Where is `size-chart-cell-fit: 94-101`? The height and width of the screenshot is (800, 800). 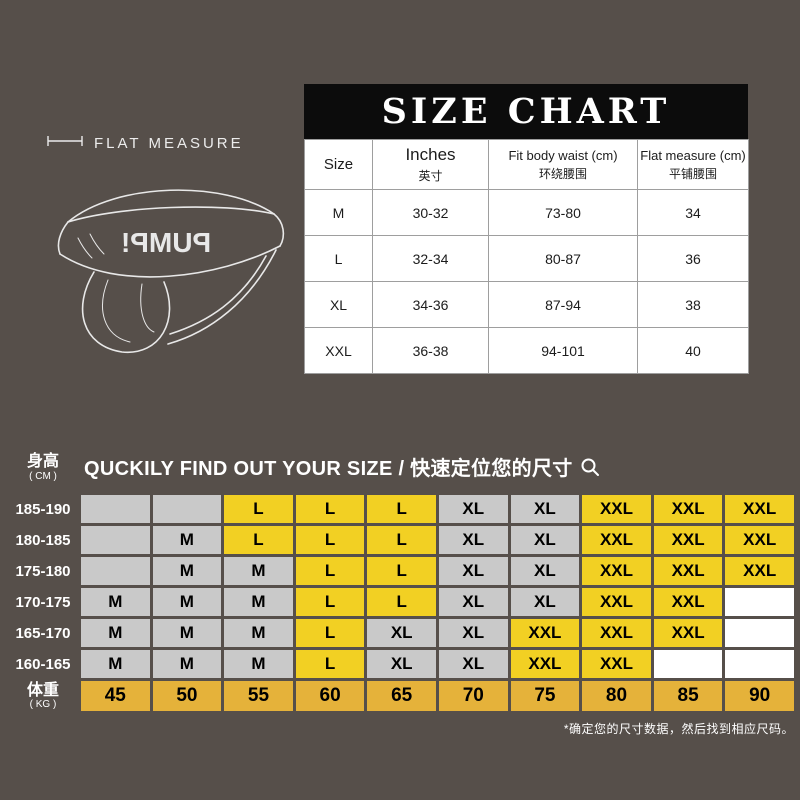 size-chart-cell-fit: 94-101 is located at coordinates (563, 350).